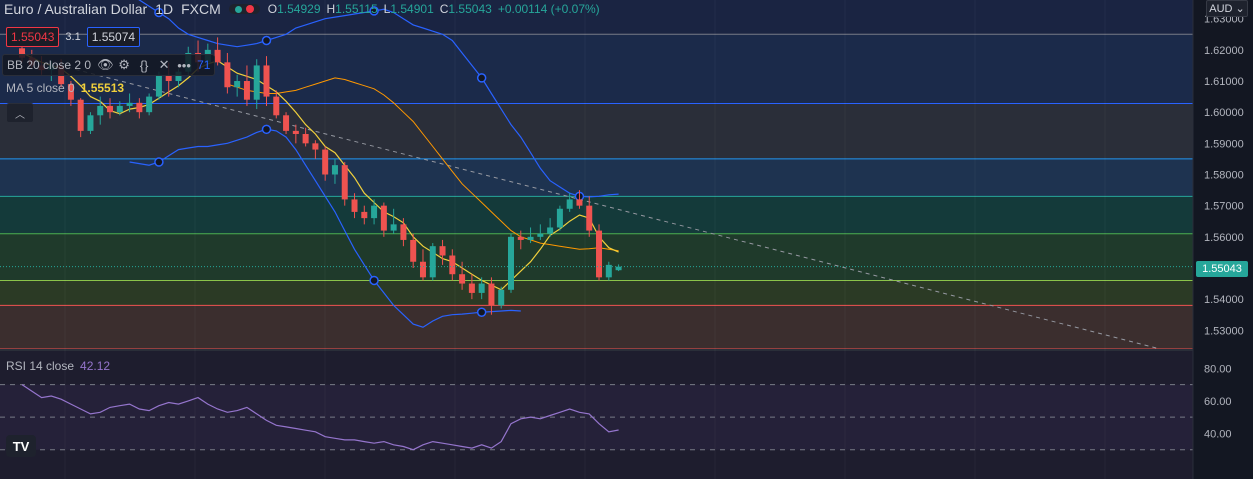 This screenshot has width=1253, height=479. Describe the element at coordinates (1227, 8) in the screenshot. I see `currency-dropdown: AUD ⌄` at that location.